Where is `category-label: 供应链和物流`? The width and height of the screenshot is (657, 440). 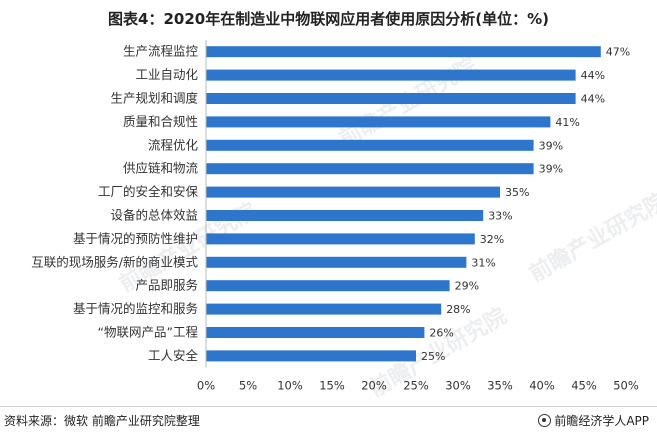
category-label: 供应链和物流 is located at coordinates (161, 168).